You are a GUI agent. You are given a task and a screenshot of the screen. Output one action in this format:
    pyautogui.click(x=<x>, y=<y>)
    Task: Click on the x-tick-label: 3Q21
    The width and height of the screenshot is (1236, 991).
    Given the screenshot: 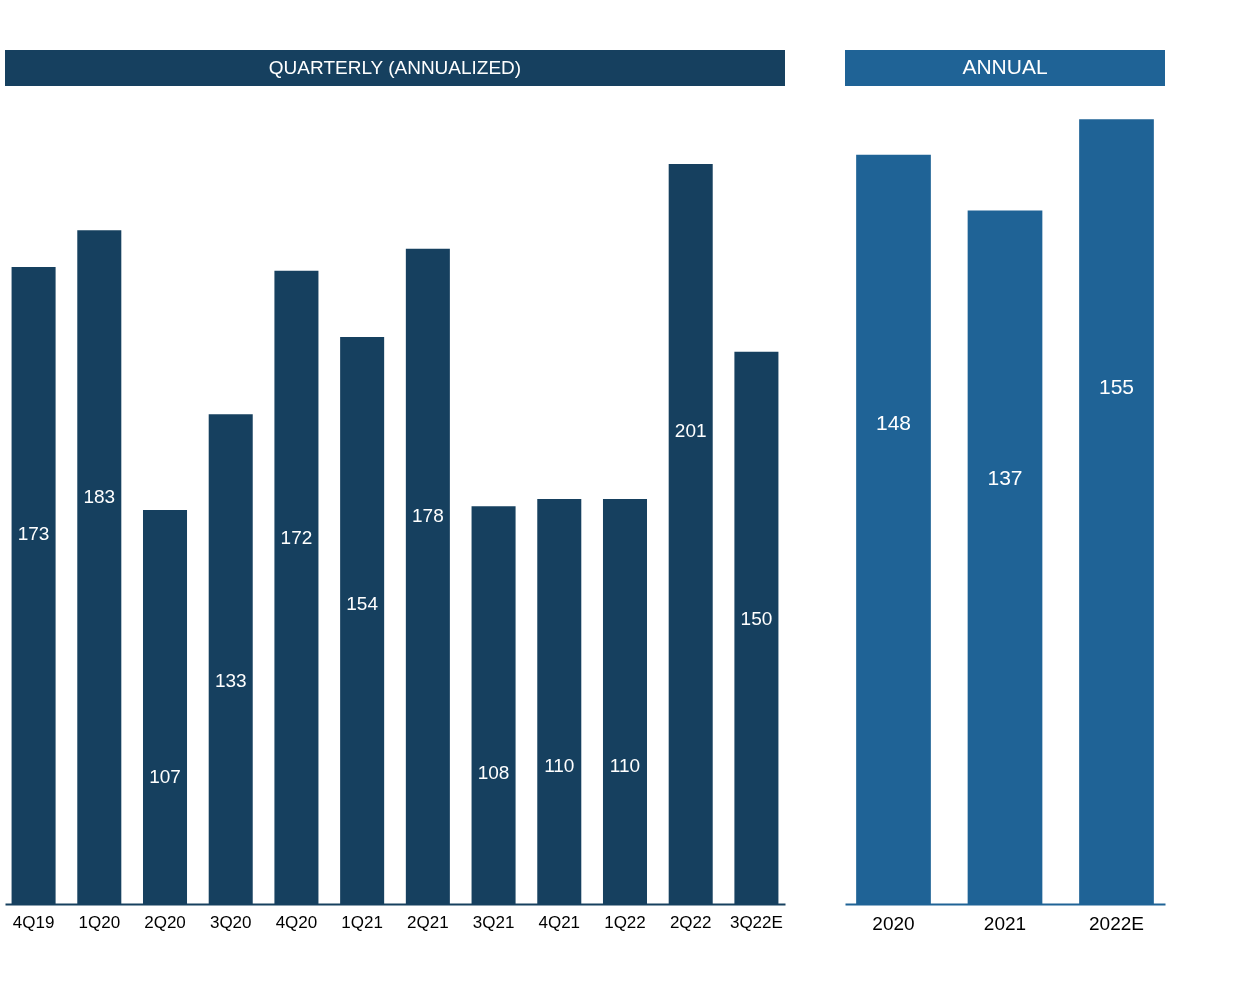 What is the action you would take?
    pyautogui.click(x=493, y=922)
    